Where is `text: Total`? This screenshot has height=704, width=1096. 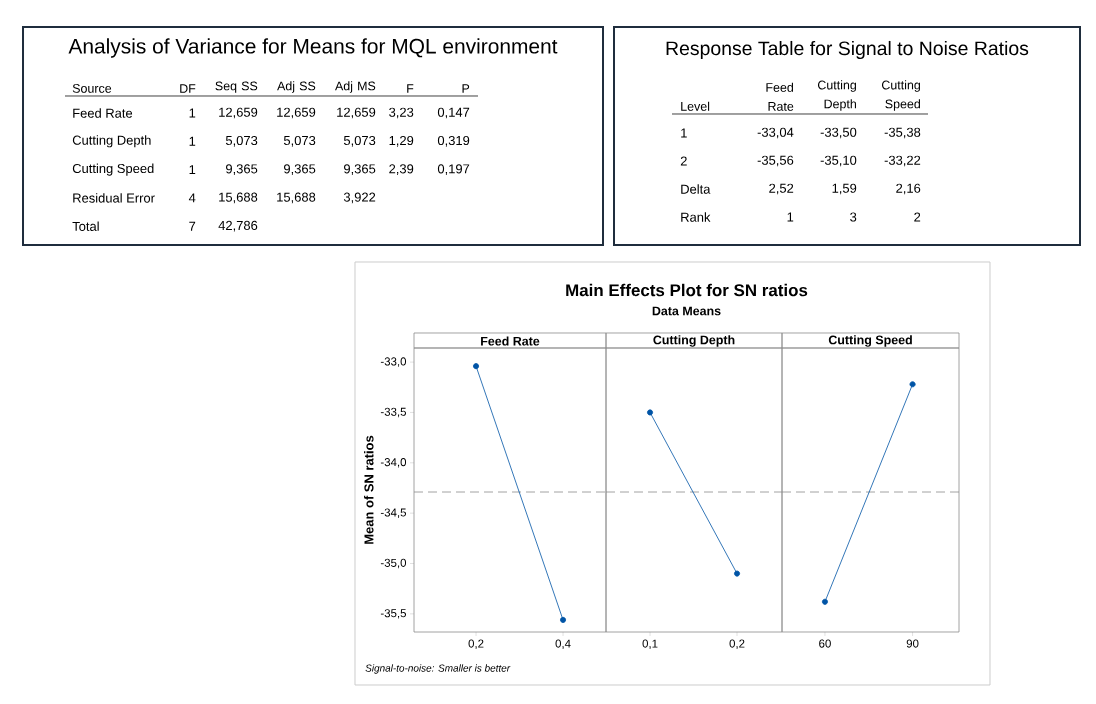
text: Total is located at coordinates (85, 226).